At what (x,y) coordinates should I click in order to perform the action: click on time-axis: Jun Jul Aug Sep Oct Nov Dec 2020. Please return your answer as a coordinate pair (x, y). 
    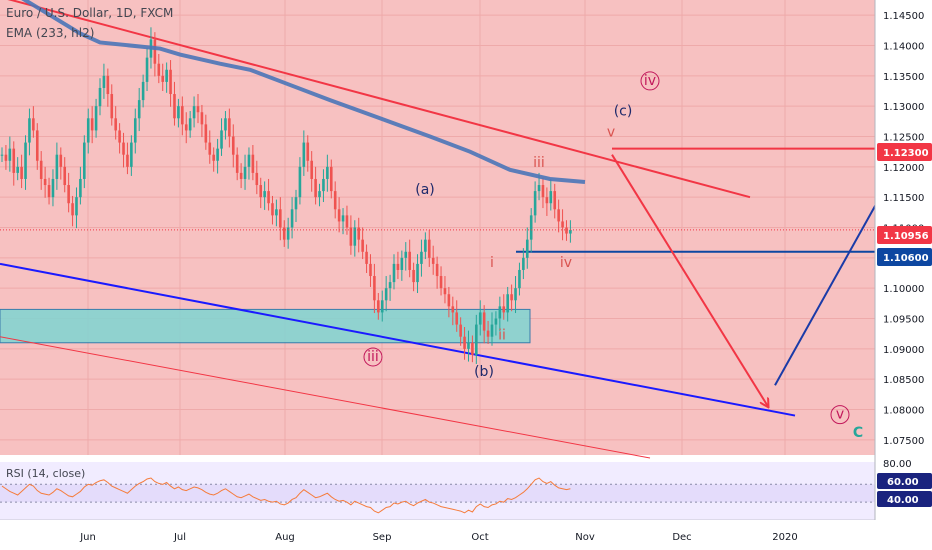
    Looking at the image, I should click on (437, 535).